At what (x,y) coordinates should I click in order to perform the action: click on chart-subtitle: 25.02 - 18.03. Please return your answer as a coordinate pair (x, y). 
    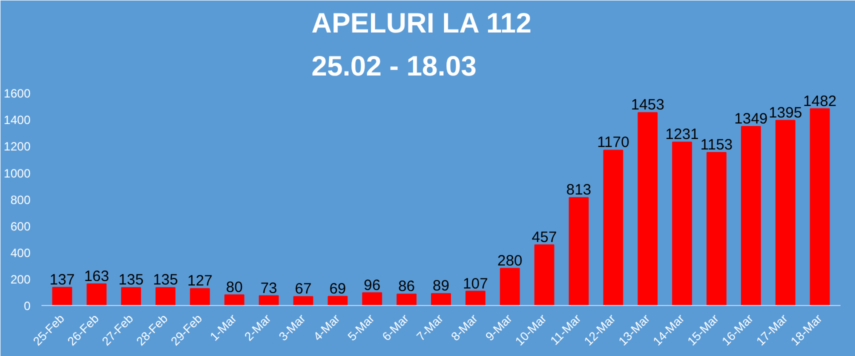
    Looking at the image, I should click on (394, 66).